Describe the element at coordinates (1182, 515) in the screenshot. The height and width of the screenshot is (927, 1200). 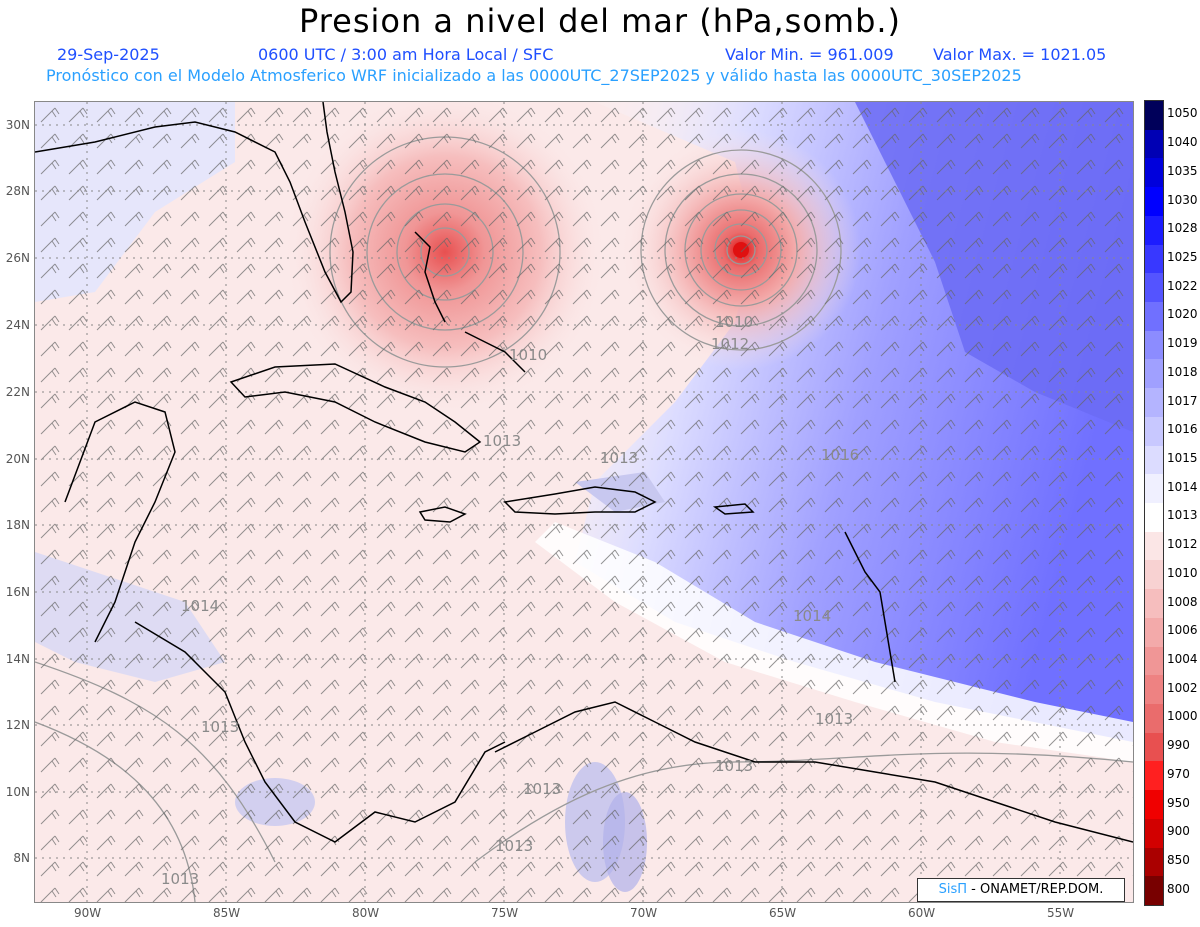
I see `color-scale-label: 1013` at that location.